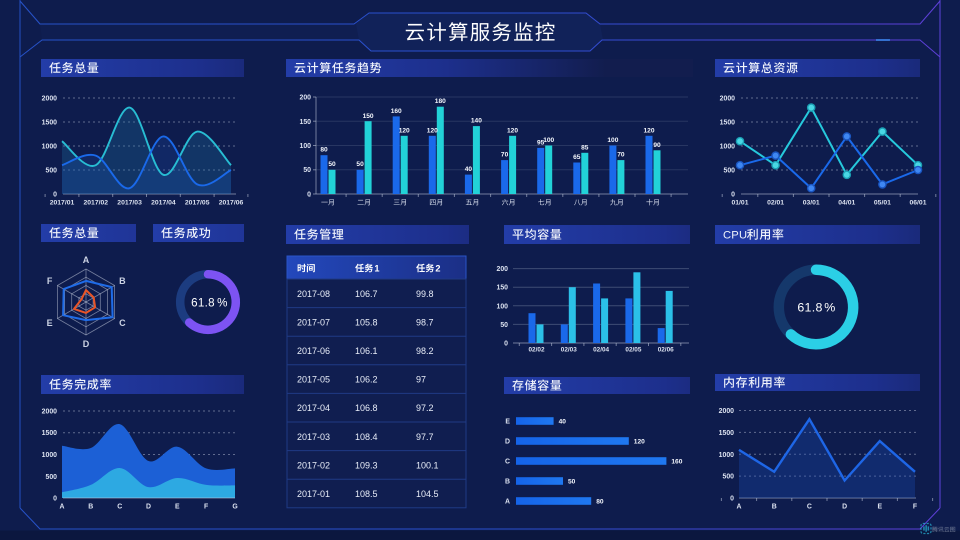  Describe the element at coordinates (427, 465) in the screenshot. I see `svg-text: 100.1` at that location.